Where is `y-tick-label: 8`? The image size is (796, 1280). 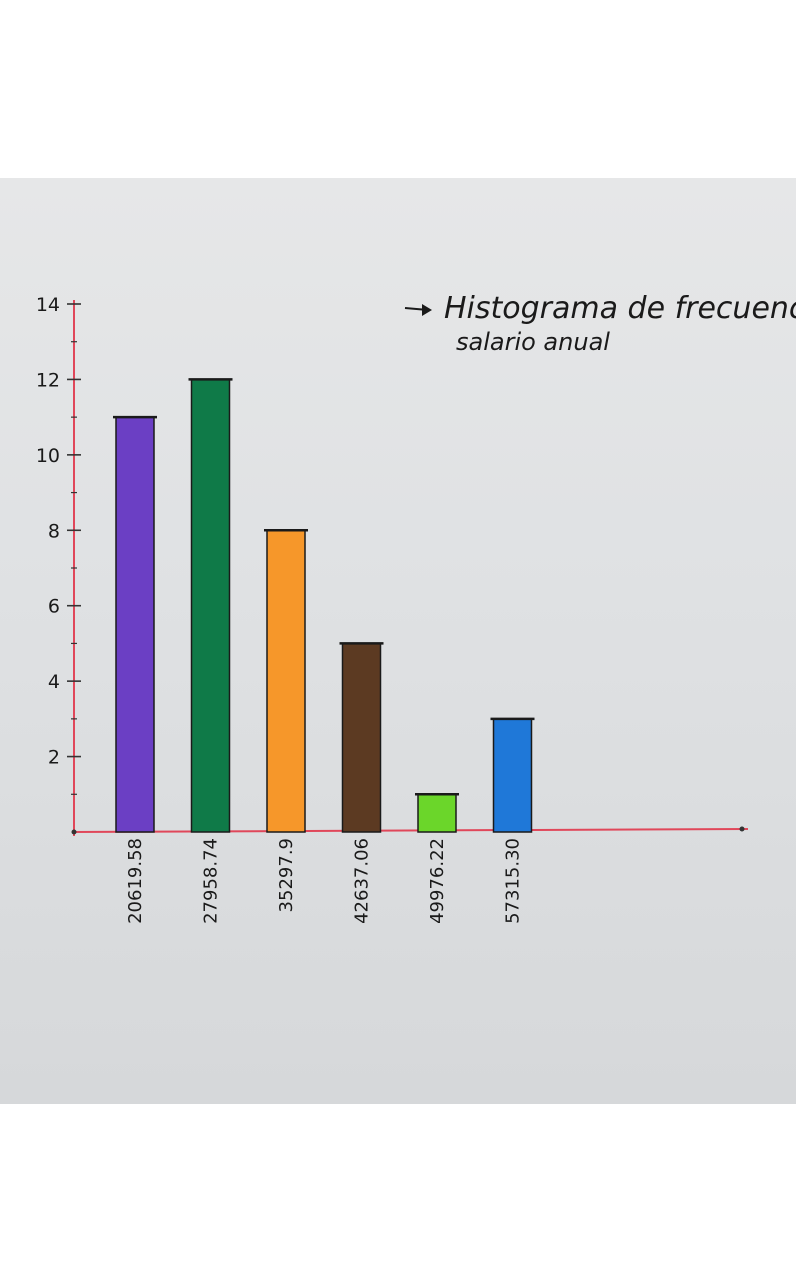
y-tick-label: 8 is located at coordinates (54, 531).